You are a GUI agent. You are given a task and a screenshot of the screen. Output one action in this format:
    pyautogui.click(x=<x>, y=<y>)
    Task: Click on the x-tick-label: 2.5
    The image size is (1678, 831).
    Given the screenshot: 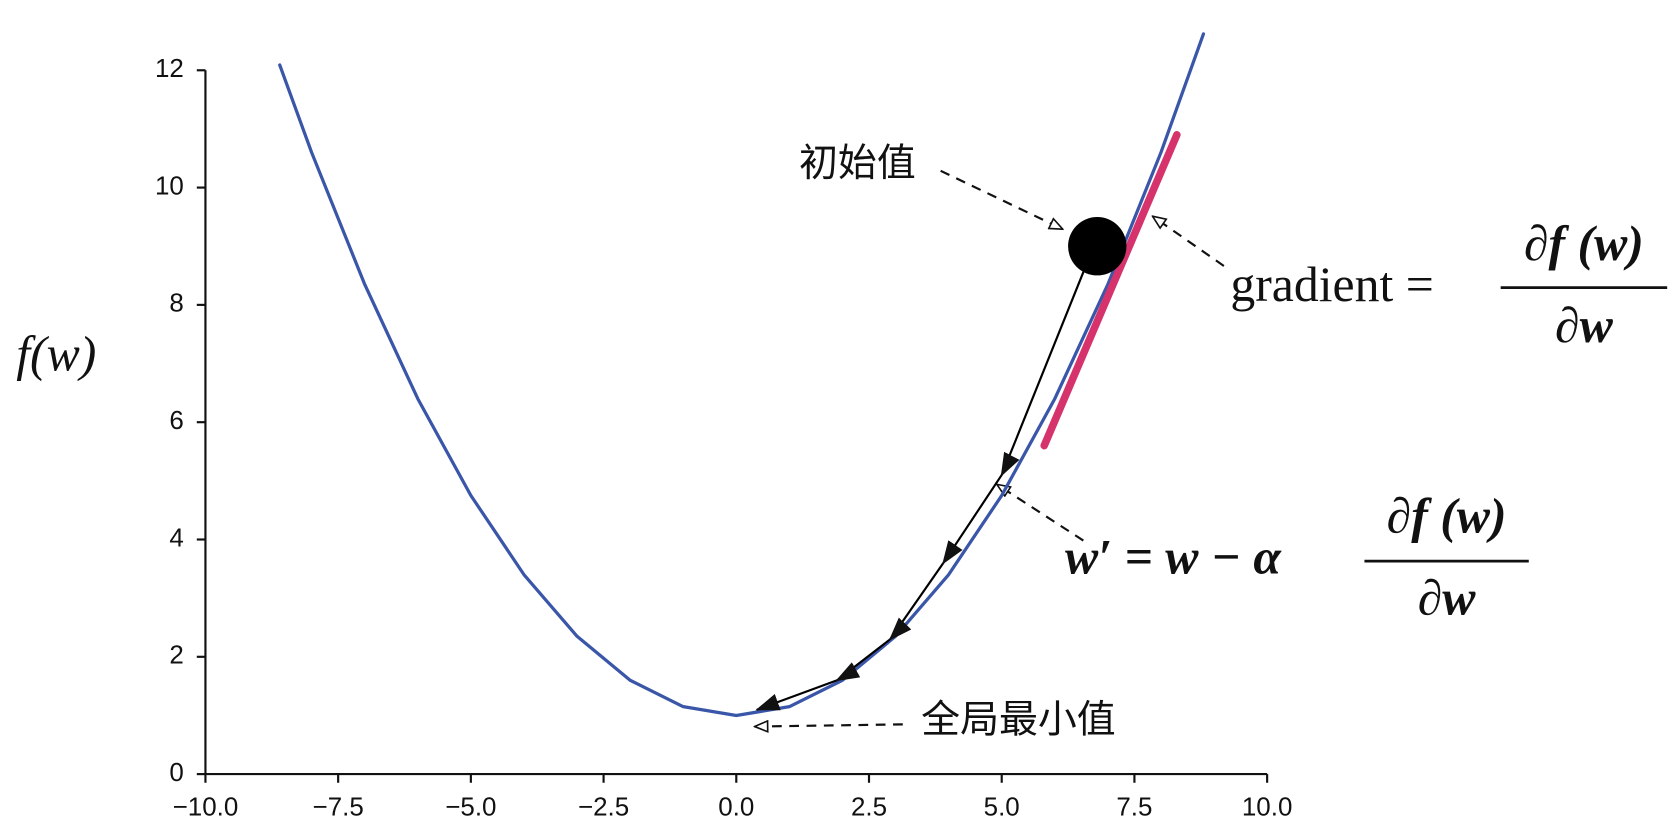 What is the action you would take?
    pyautogui.click(x=869, y=808)
    